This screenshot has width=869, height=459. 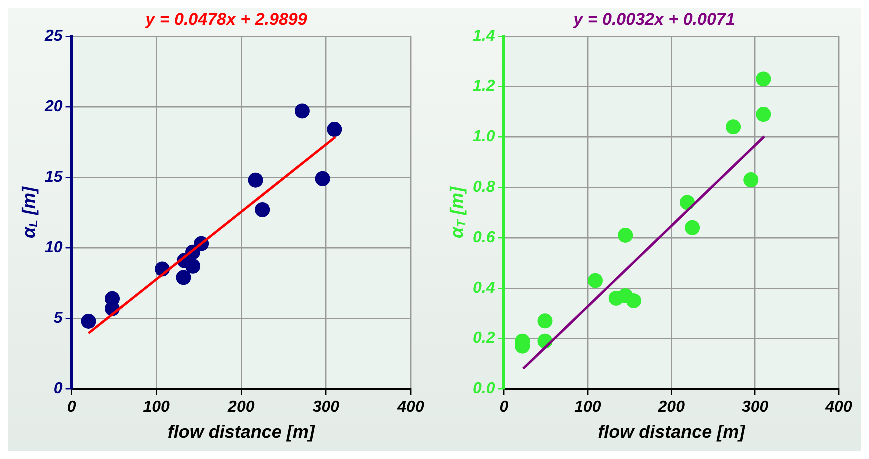 What do you see at coordinates (226, 19) in the screenshot?
I see `chart-title: y = 0.0478x + 2.9899` at bounding box center [226, 19].